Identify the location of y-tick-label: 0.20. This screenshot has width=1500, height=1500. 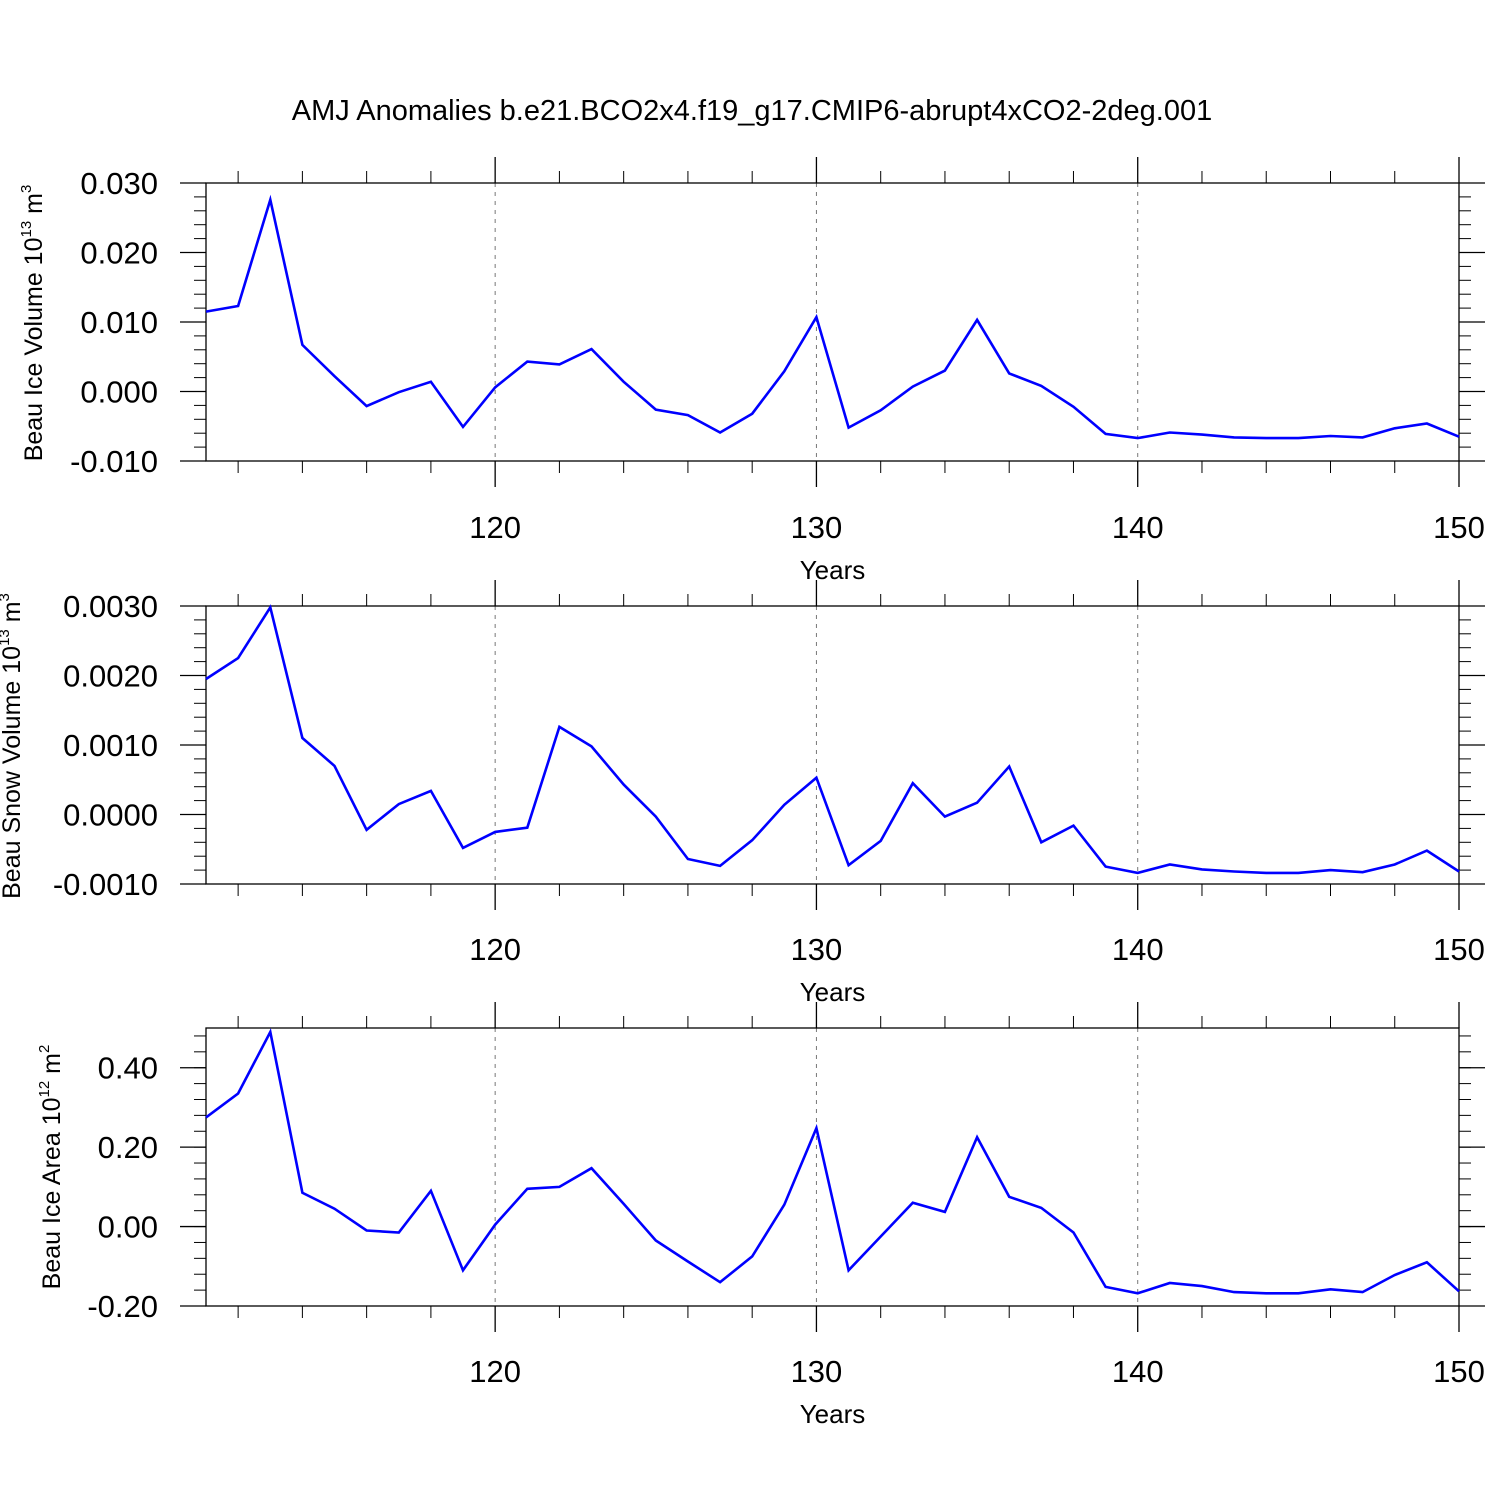
(128, 1147).